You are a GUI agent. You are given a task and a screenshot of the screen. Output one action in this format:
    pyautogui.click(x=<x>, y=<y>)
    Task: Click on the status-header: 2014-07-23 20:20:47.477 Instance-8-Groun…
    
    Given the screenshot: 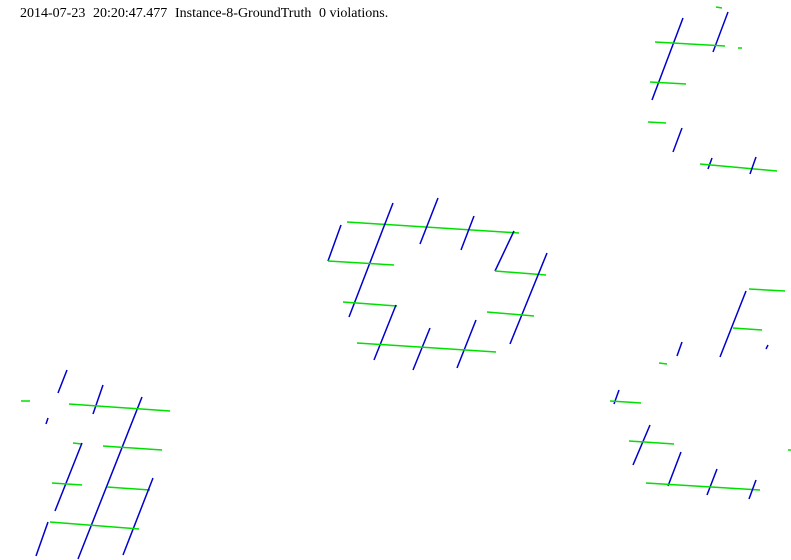 What is the action you would take?
    pyautogui.click(x=204, y=14)
    